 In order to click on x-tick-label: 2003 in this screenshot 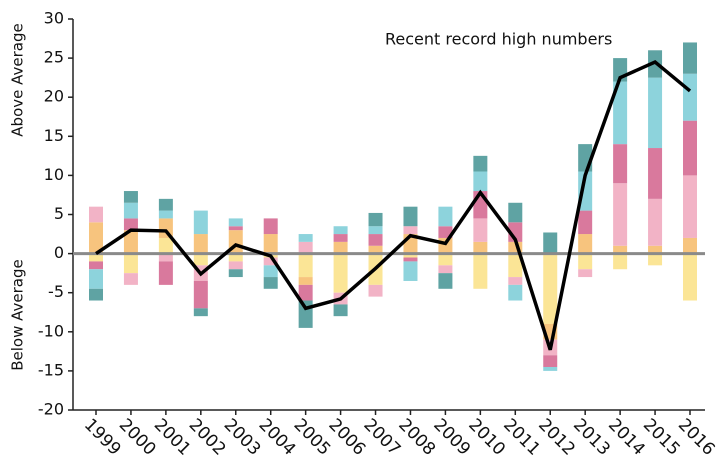, I will do `click(242, 437)`.